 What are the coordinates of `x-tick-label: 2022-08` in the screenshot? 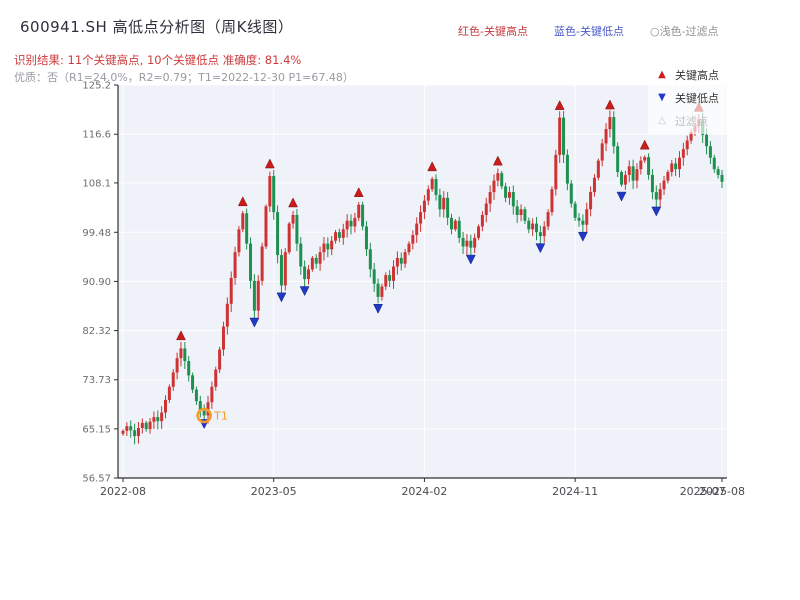 It's located at (123, 491).